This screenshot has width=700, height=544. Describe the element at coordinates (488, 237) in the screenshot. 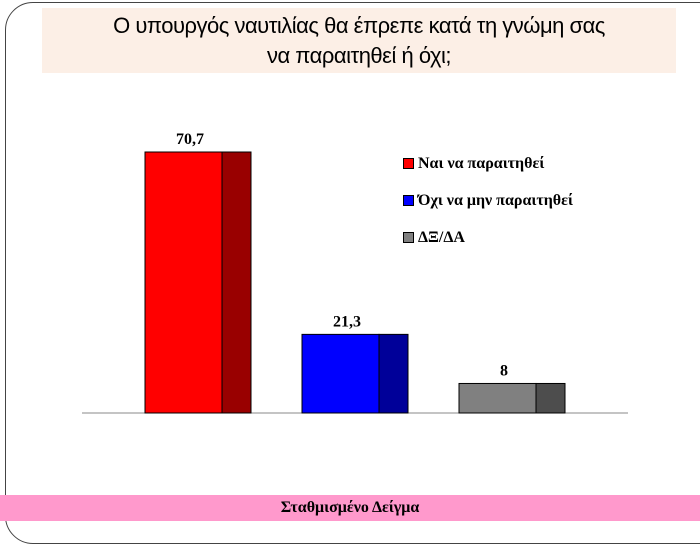

I see `legend-item-dk: ΔΞ/ΔΑ` at that location.